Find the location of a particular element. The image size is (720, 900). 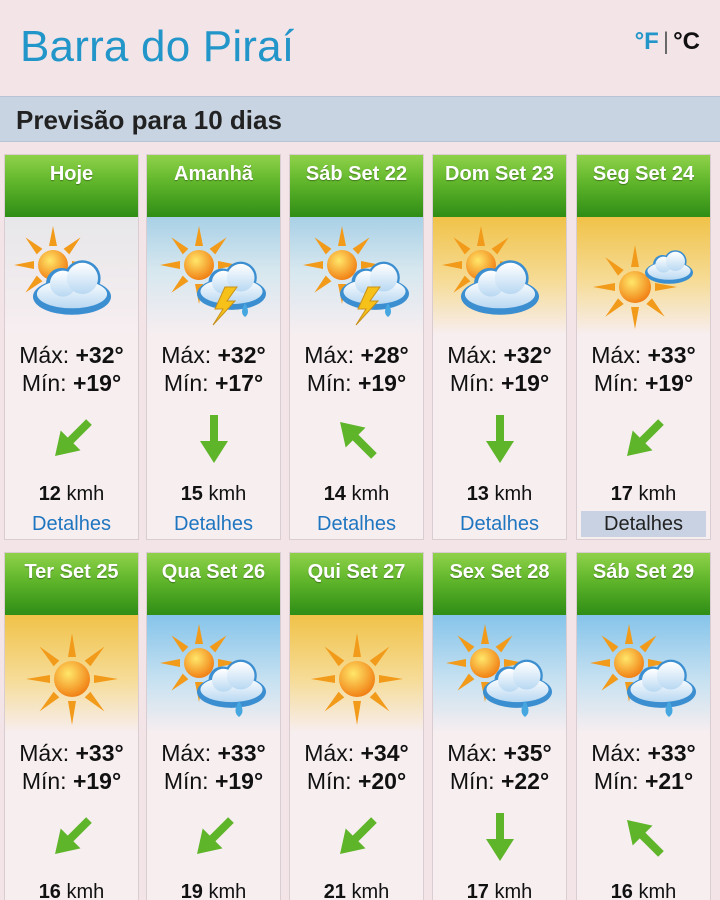

wind-value: 19 is located at coordinates (191, 890).